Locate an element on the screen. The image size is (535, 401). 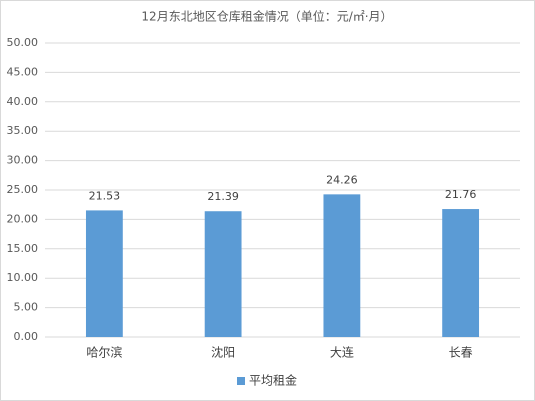
y-tick-label: 10.00 is located at coordinates (23, 277).